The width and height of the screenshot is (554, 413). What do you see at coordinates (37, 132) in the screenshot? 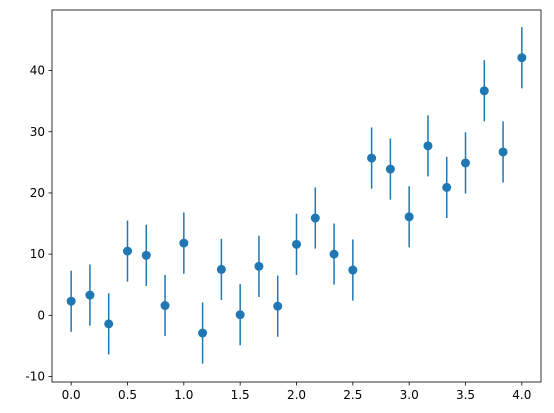
I see `y-tick-label: 30` at bounding box center [37, 132].